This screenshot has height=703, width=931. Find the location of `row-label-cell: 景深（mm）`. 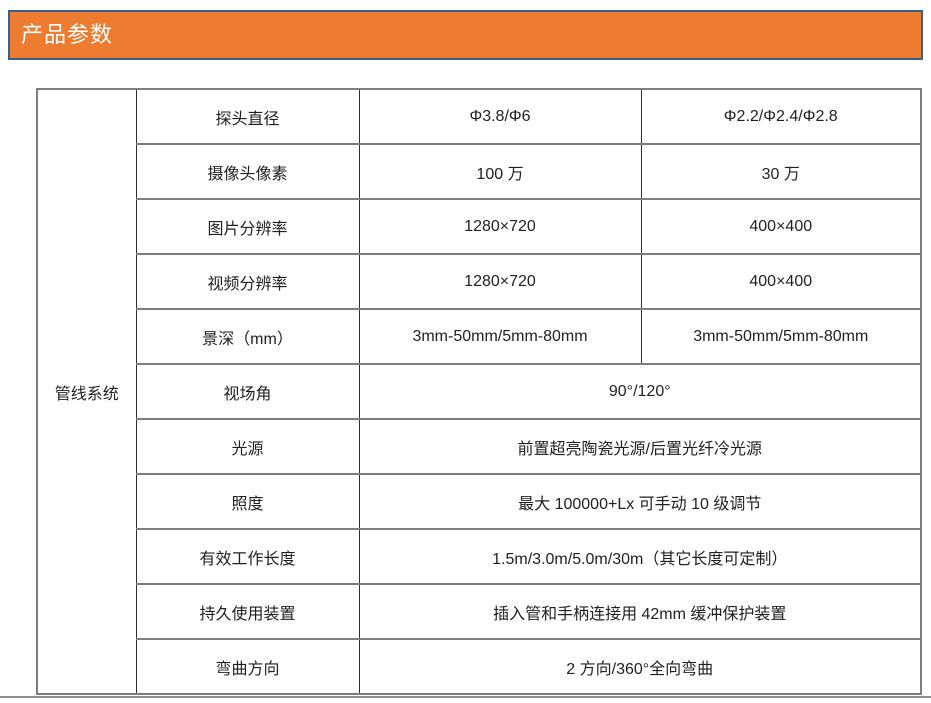

row-label-cell: 景深（mm） is located at coordinates (247, 336).